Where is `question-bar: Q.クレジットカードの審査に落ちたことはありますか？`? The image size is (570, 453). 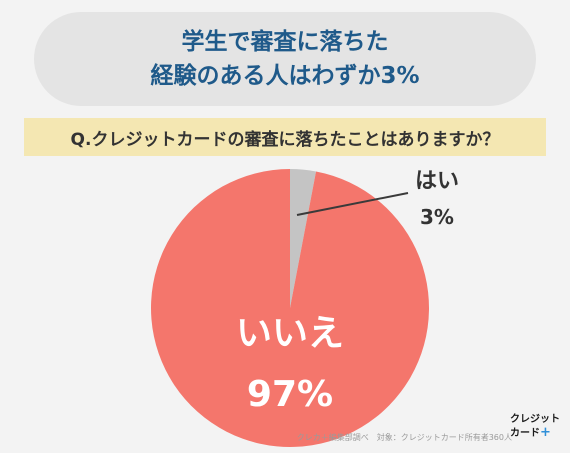 question-bar: Q.クレジットカードの審査に落ちたことはありますか？ is located at coordinates (285, 137).